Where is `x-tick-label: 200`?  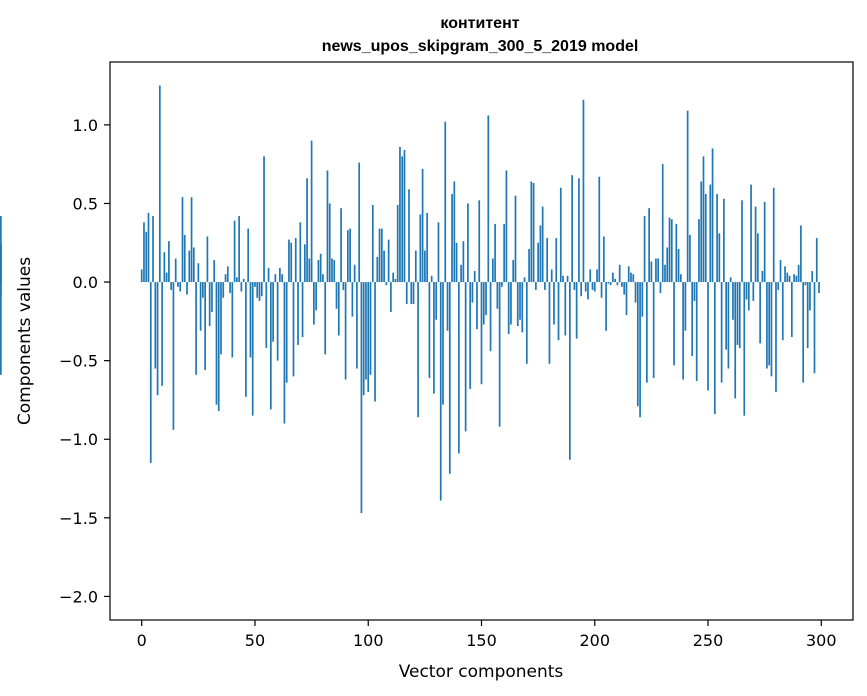 x-tick-label: 200 is located at coordinates (594, 640).